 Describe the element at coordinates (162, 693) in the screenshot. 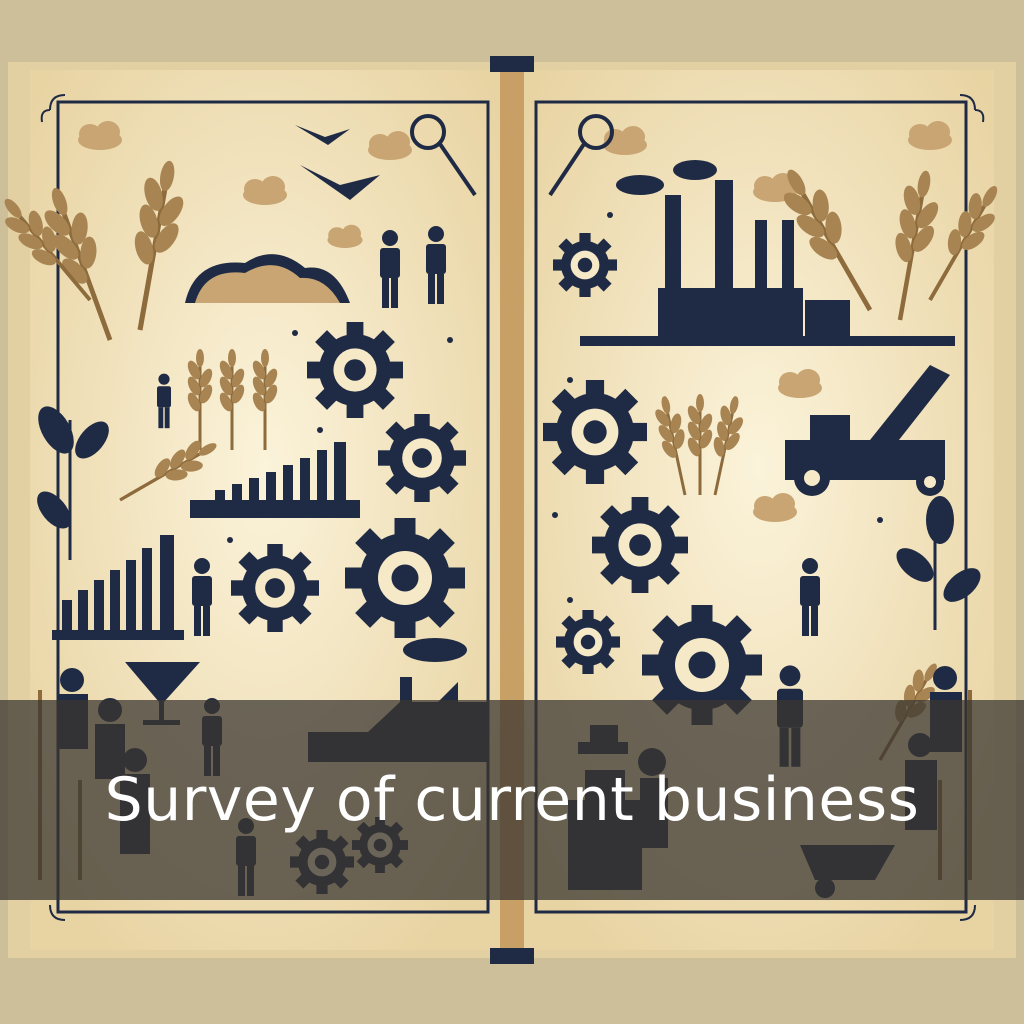

I see `cocktail-glass-icon` at that location.